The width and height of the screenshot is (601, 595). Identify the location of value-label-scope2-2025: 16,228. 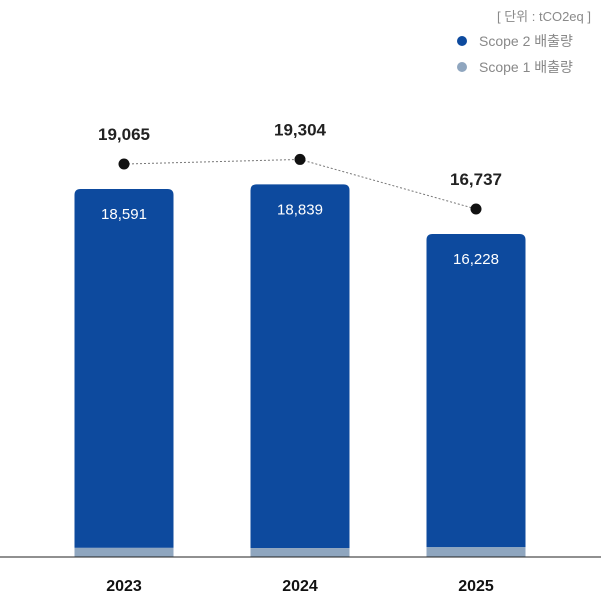
(476, 259).